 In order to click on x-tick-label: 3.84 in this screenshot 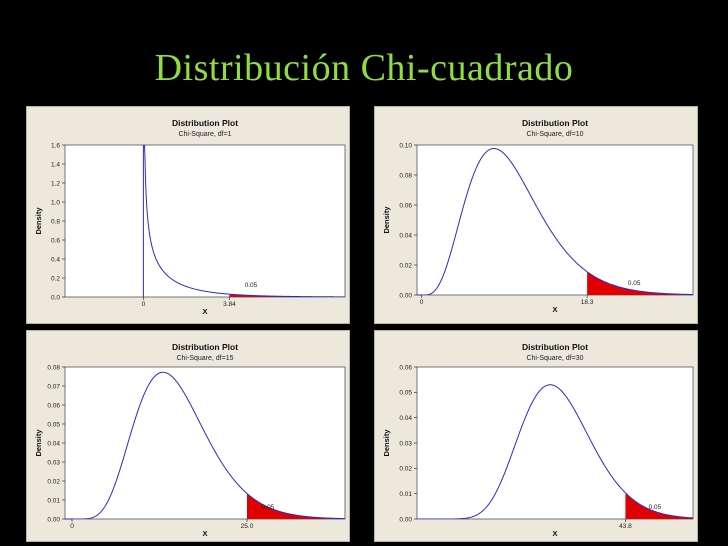, I will do `click(229, 304)`.